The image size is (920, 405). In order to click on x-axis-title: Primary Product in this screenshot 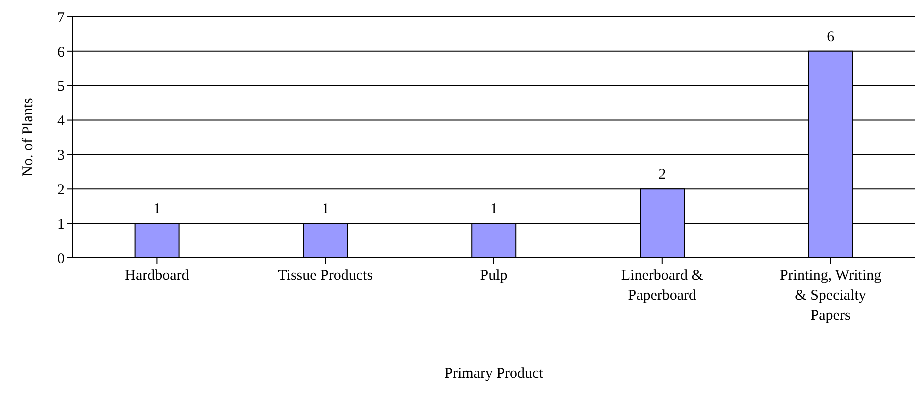, I will do `click(494, 374)`.